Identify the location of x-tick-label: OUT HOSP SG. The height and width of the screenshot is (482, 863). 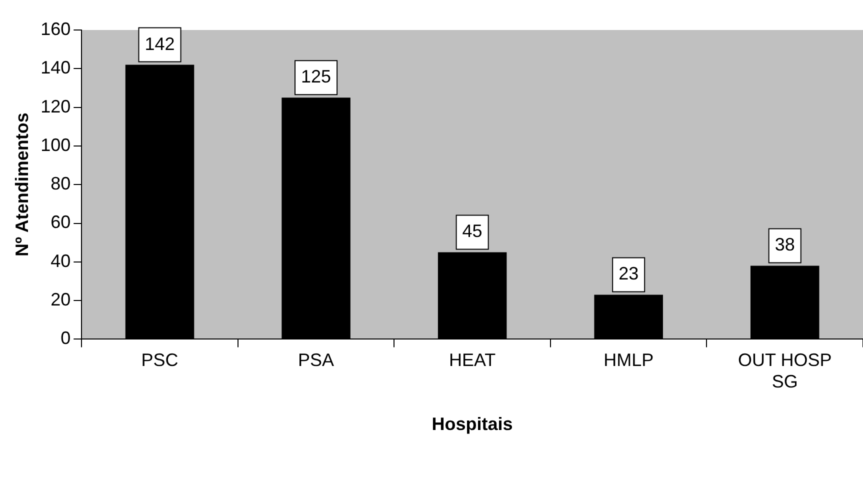
(785, 371).